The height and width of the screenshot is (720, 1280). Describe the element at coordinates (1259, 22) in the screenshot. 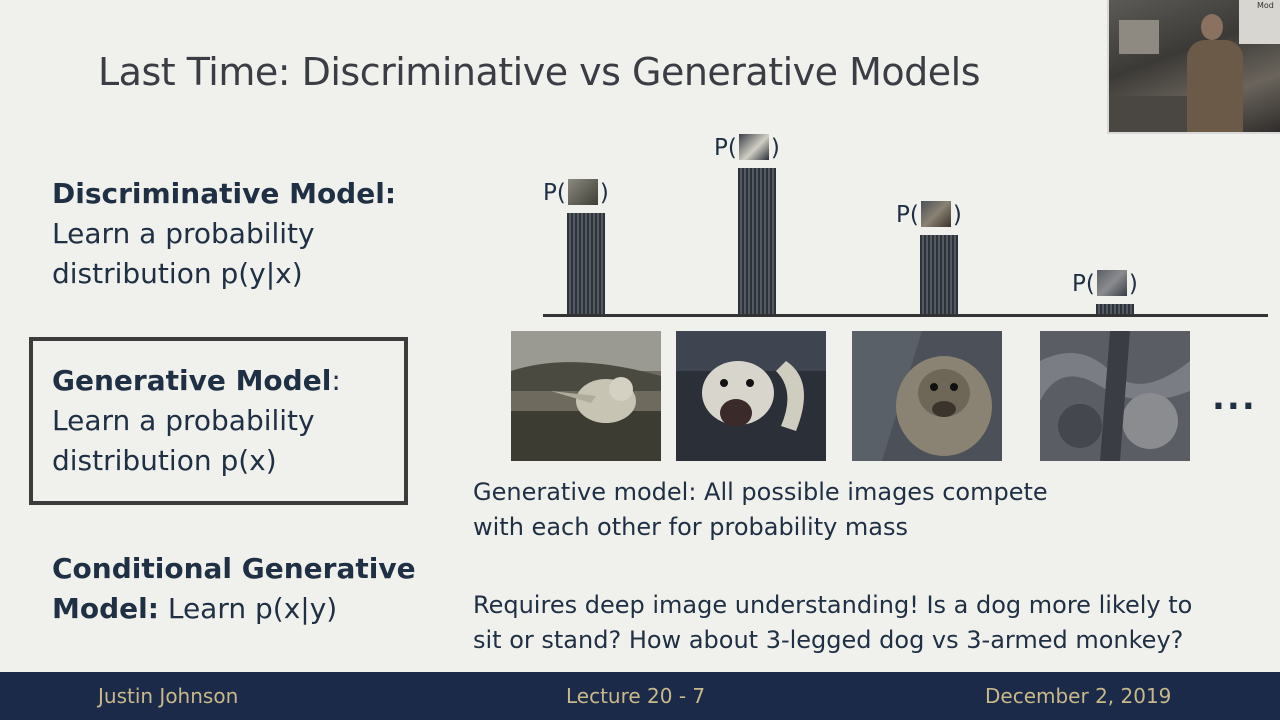

I see `video-screen: Mod` at that location.